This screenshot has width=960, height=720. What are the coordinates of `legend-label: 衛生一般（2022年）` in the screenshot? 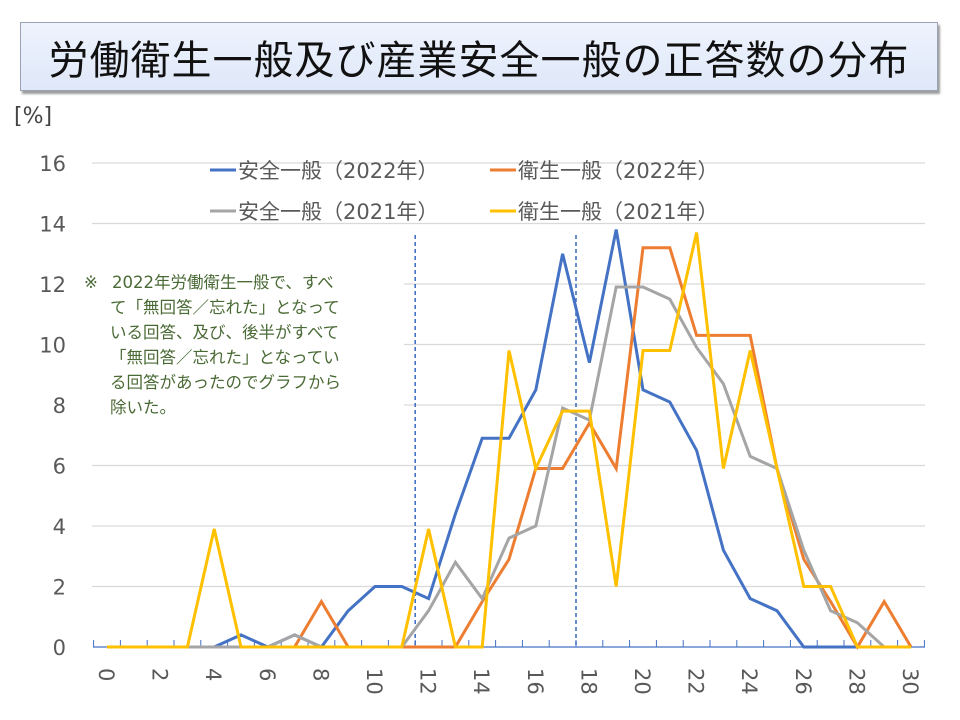 It's located at (618, 171).